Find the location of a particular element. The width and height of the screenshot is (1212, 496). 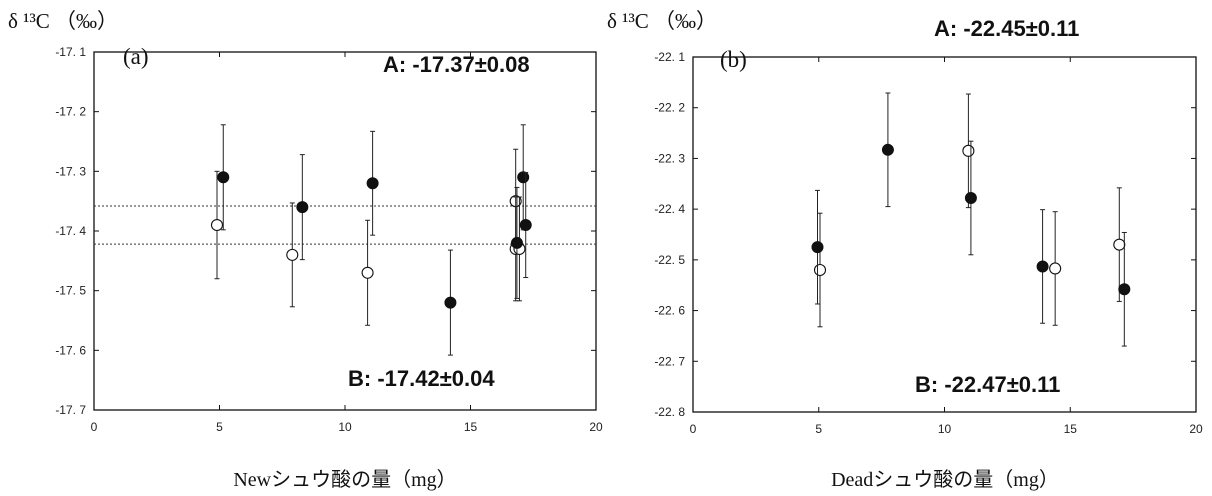

panel-label: (b) is located at coordinates (733, 59).